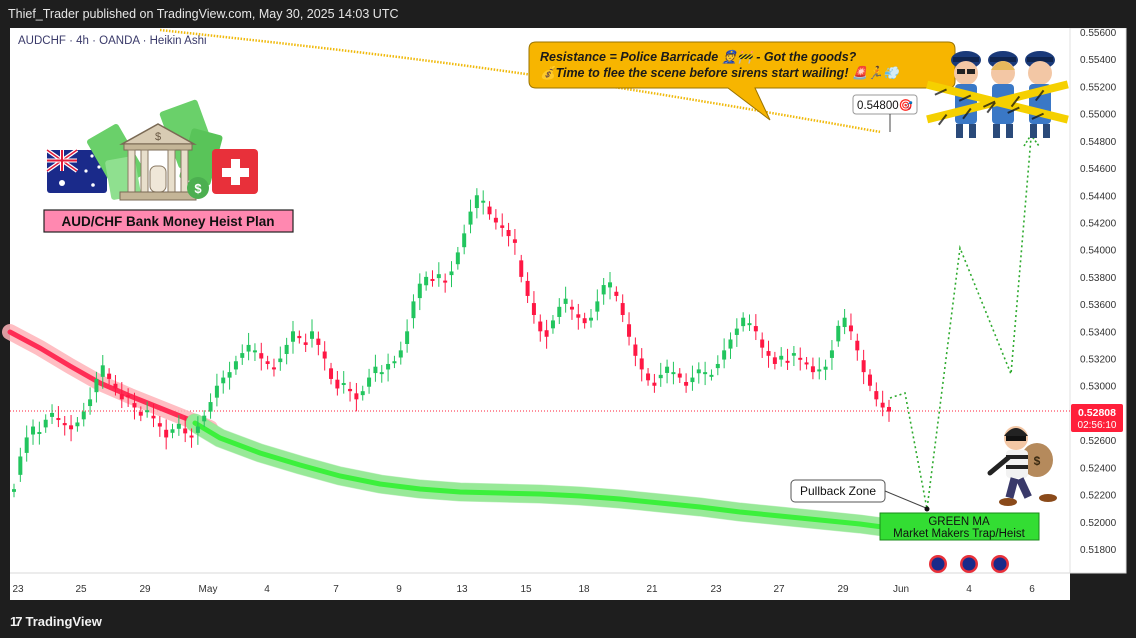 The width and height of the screenshot is (1136, 638). What do you see at coordinates (959, 526) in the screenshot?
I see `green-ma-label: GREEN MA Market Makers Trap/Heist` at bounding box center [959, 526].